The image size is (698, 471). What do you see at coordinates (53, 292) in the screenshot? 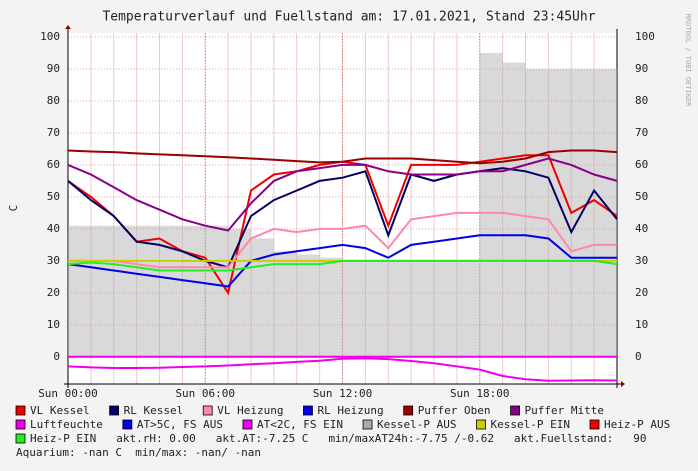
I see `y-tick-label: 20` at bounding box center [53, 292].